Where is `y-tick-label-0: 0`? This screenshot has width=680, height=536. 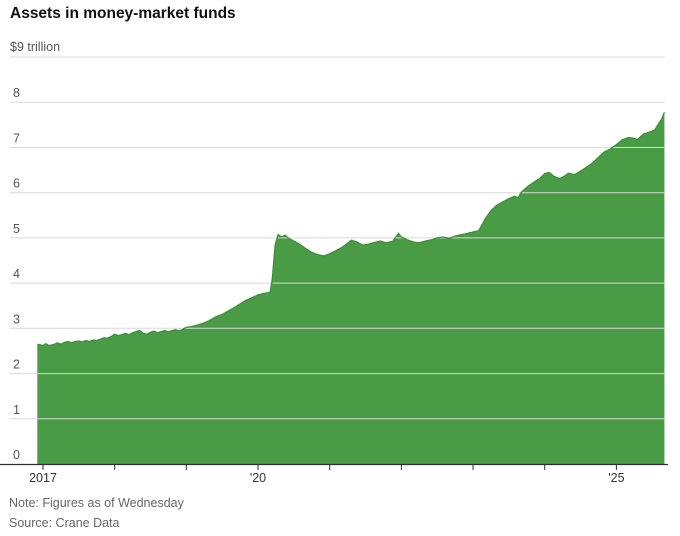
y-tick-label-0: 0 is located at coordinates (16, 455).